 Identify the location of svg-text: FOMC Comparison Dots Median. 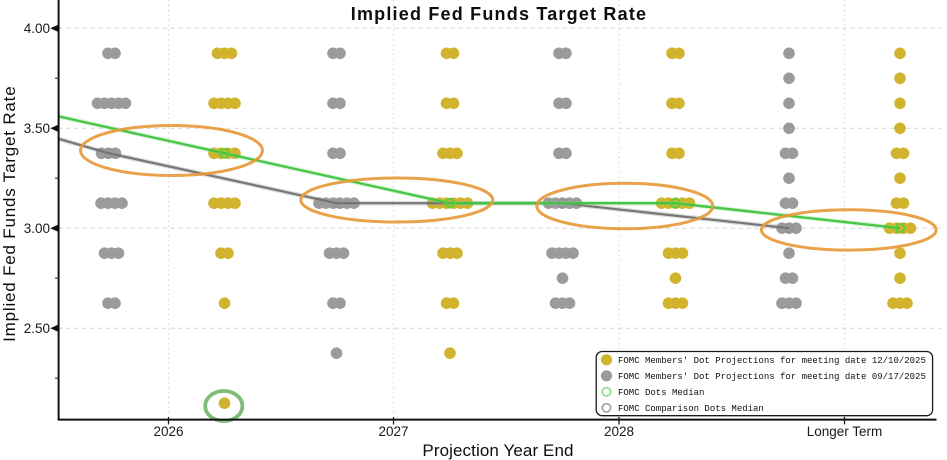
(691, 409).